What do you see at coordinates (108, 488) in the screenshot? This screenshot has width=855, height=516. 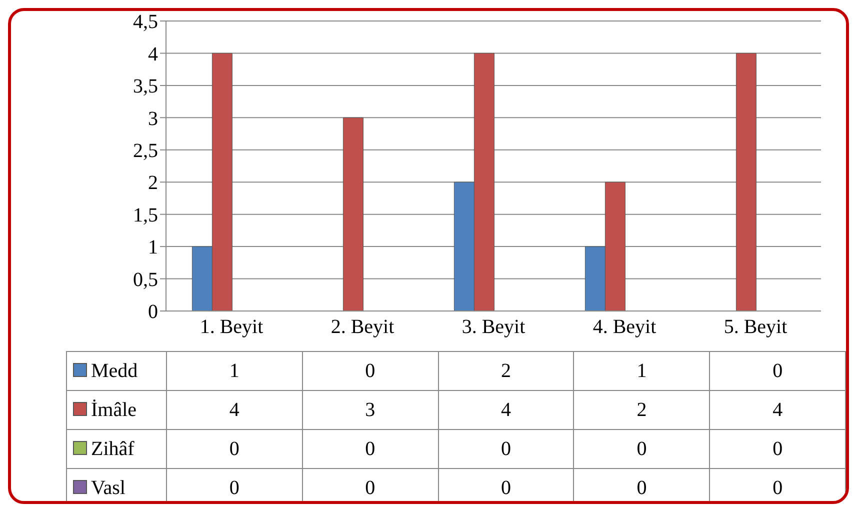 I see `legend-label: Vasl` at bounding box center [108, 488].